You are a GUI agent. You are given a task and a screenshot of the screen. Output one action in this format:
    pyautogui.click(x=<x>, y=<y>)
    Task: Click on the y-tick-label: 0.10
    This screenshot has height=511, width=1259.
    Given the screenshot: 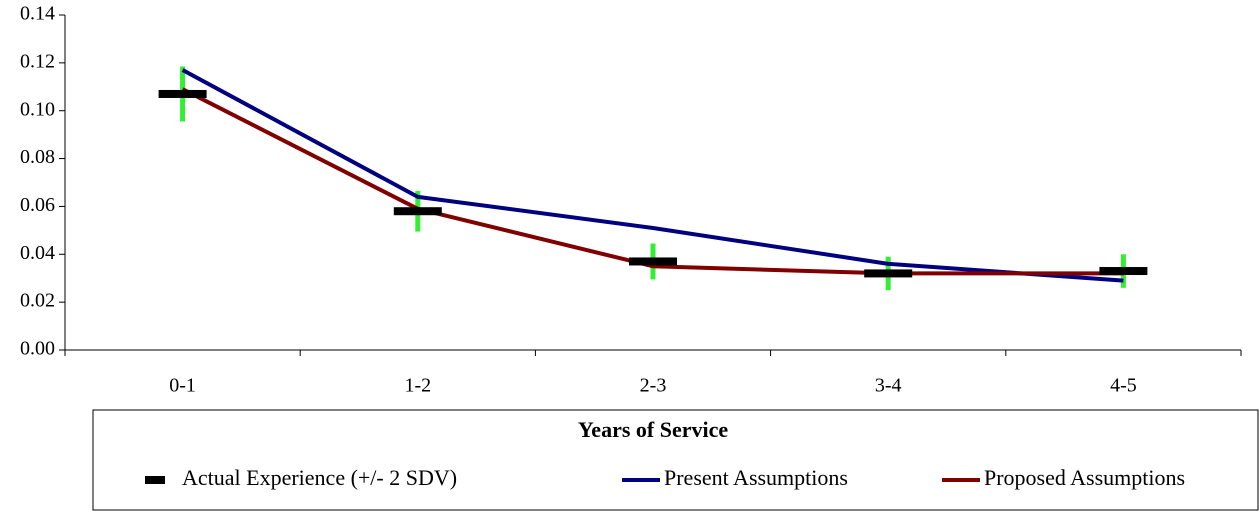 What is the action you would take?
    pyautogui.click(x=37, y=109)
    